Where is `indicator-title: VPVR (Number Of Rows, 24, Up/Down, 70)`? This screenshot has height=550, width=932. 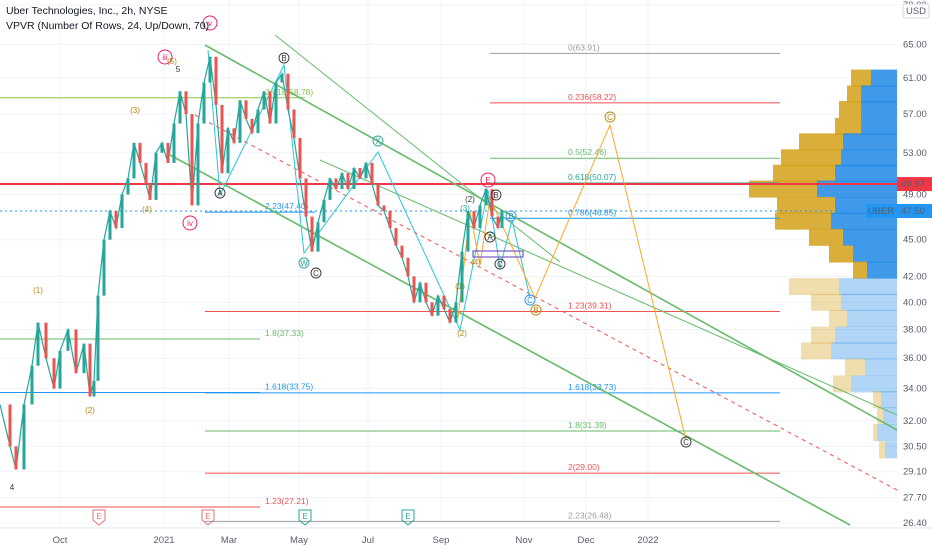 indicator-title: VPVR (Number Of Rows, 24, Up/Down, 70) is located at coordinates (108, 26).